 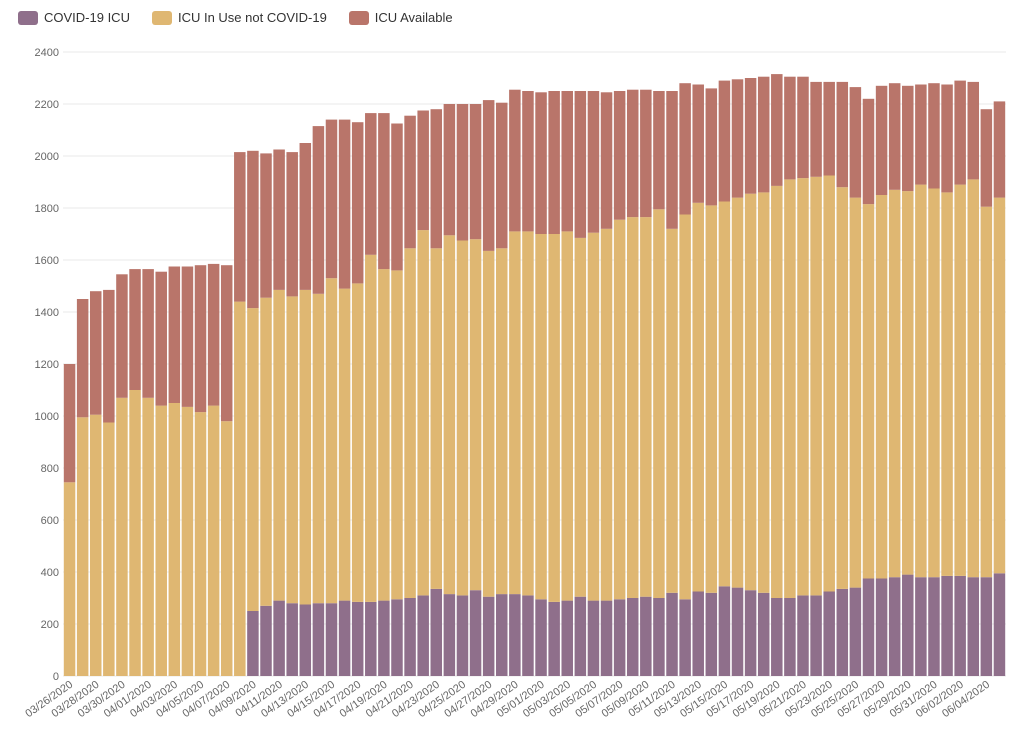 I want to click on legend-item-icu-available: ICU Available, so click(x=400, y=17).